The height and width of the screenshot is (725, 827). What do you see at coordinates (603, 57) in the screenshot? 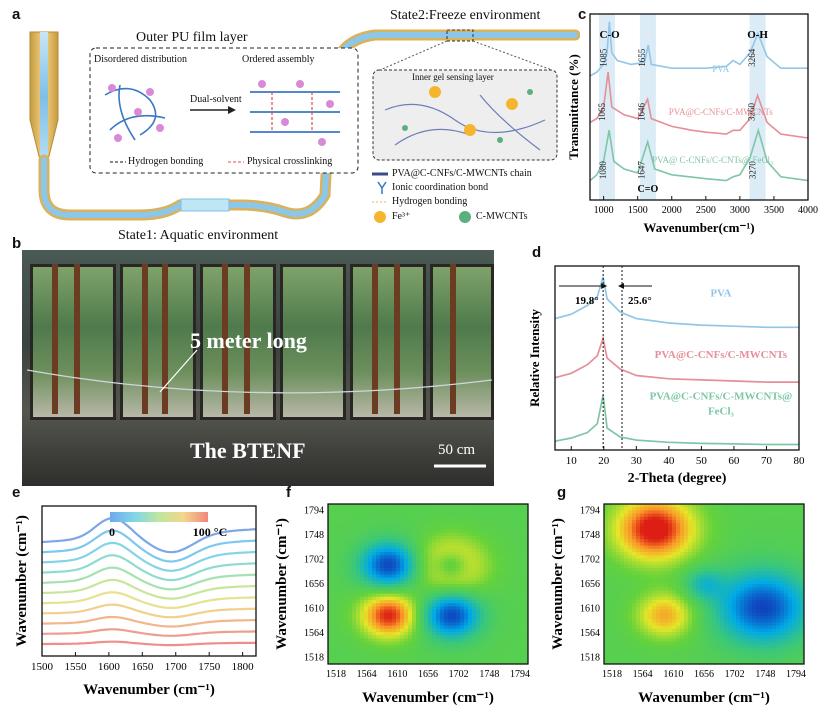
I see `ftir-peak-label: 1085` at bounding box center [603, 57].